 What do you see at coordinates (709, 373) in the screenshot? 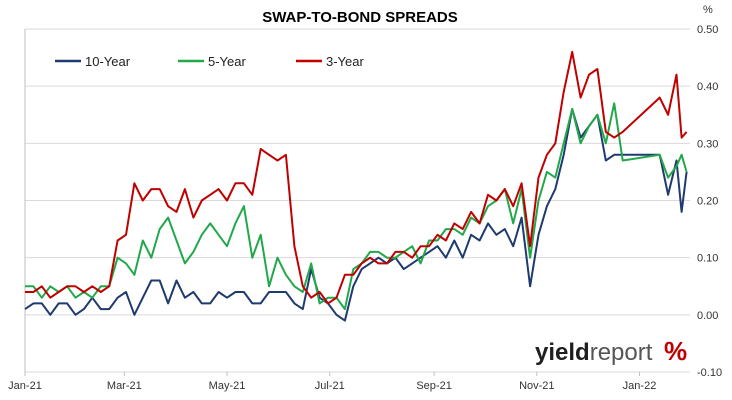
I see `y-tick-label: -0.10` at bounding box center [709, 373].